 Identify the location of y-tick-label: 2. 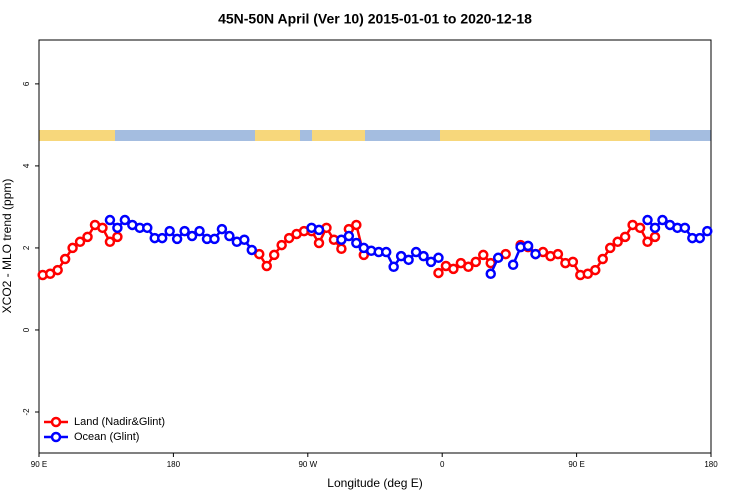
(26, 247).